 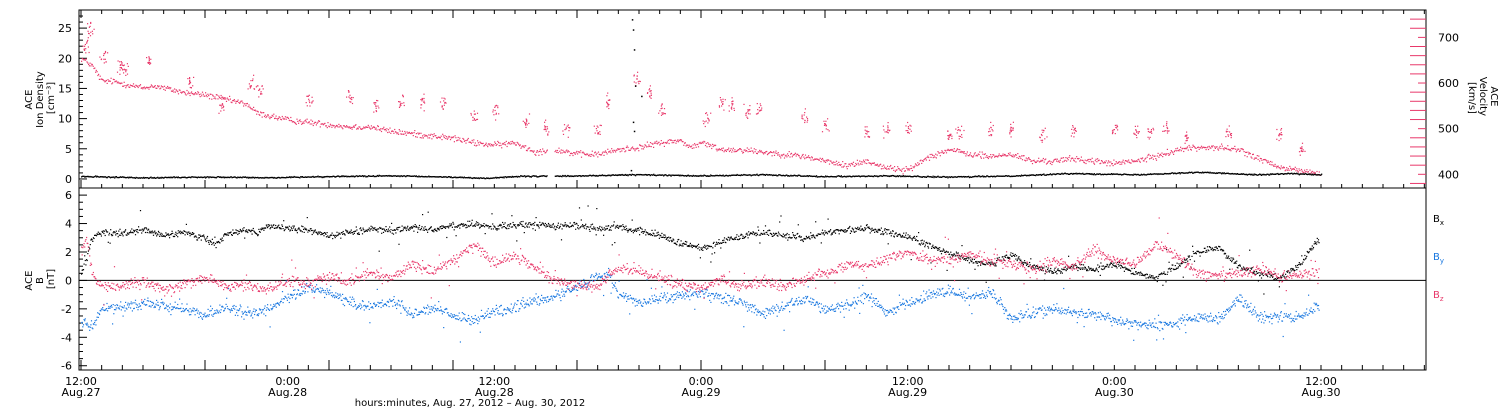 What do you see at coordinates (1448, 83) in the screenshot?
I see `velocity-tick-label: 600` at bounding box center [1448, 83].